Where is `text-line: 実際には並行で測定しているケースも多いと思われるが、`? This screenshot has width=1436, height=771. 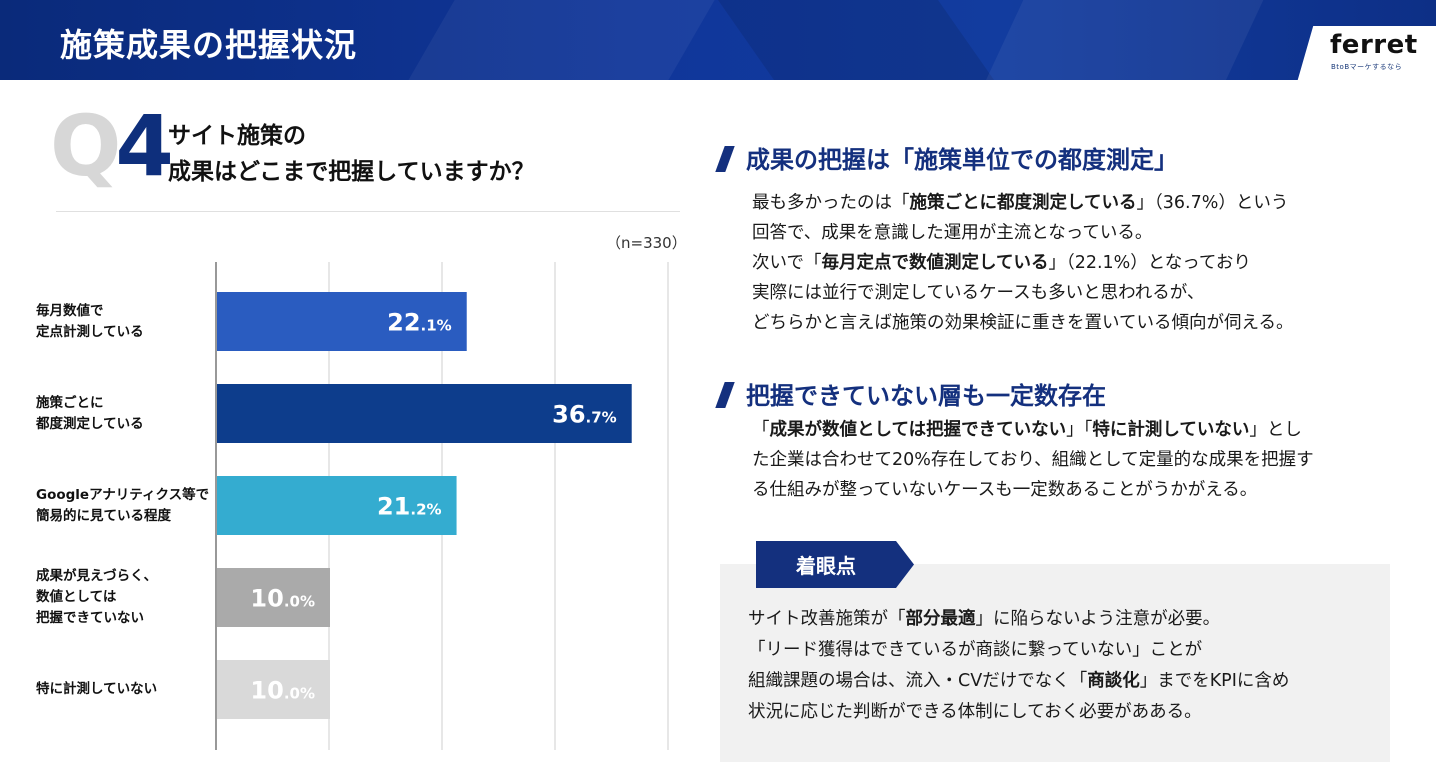 text-line: 実際には並行で測定しているケースも多いと思われるが、 is located at coordinates (978, 293).